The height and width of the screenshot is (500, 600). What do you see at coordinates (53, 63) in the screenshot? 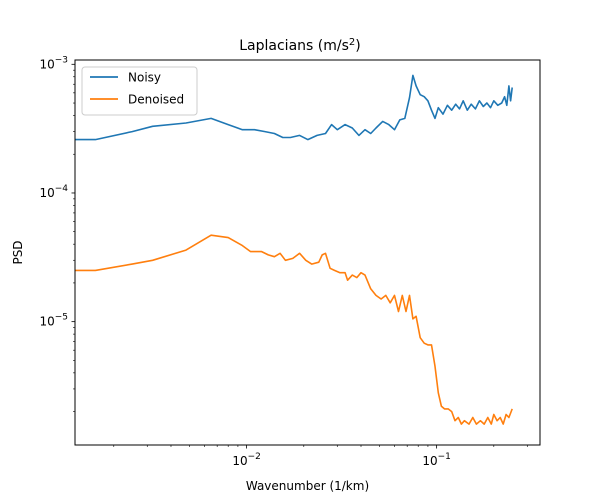
I see `y-tick-label: 10⁻³` at bounding box center [53, 63].